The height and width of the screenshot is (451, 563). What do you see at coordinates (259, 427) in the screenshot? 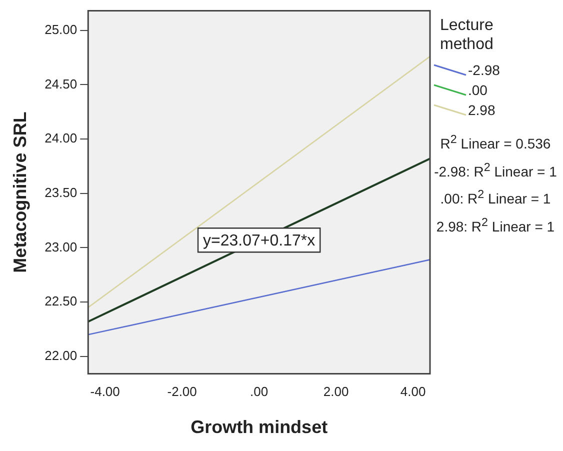
I see `x-axis-title: Growth mindset` at bounding box center [259, 427].